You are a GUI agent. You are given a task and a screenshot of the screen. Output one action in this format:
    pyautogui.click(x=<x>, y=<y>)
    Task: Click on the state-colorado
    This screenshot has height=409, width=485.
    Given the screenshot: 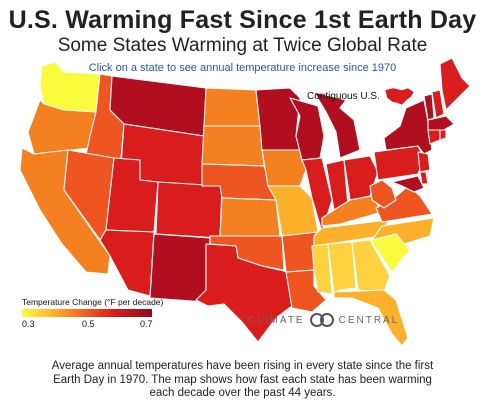 What is the action you would take?
    pyautogui.click(x=189, y=210)
    